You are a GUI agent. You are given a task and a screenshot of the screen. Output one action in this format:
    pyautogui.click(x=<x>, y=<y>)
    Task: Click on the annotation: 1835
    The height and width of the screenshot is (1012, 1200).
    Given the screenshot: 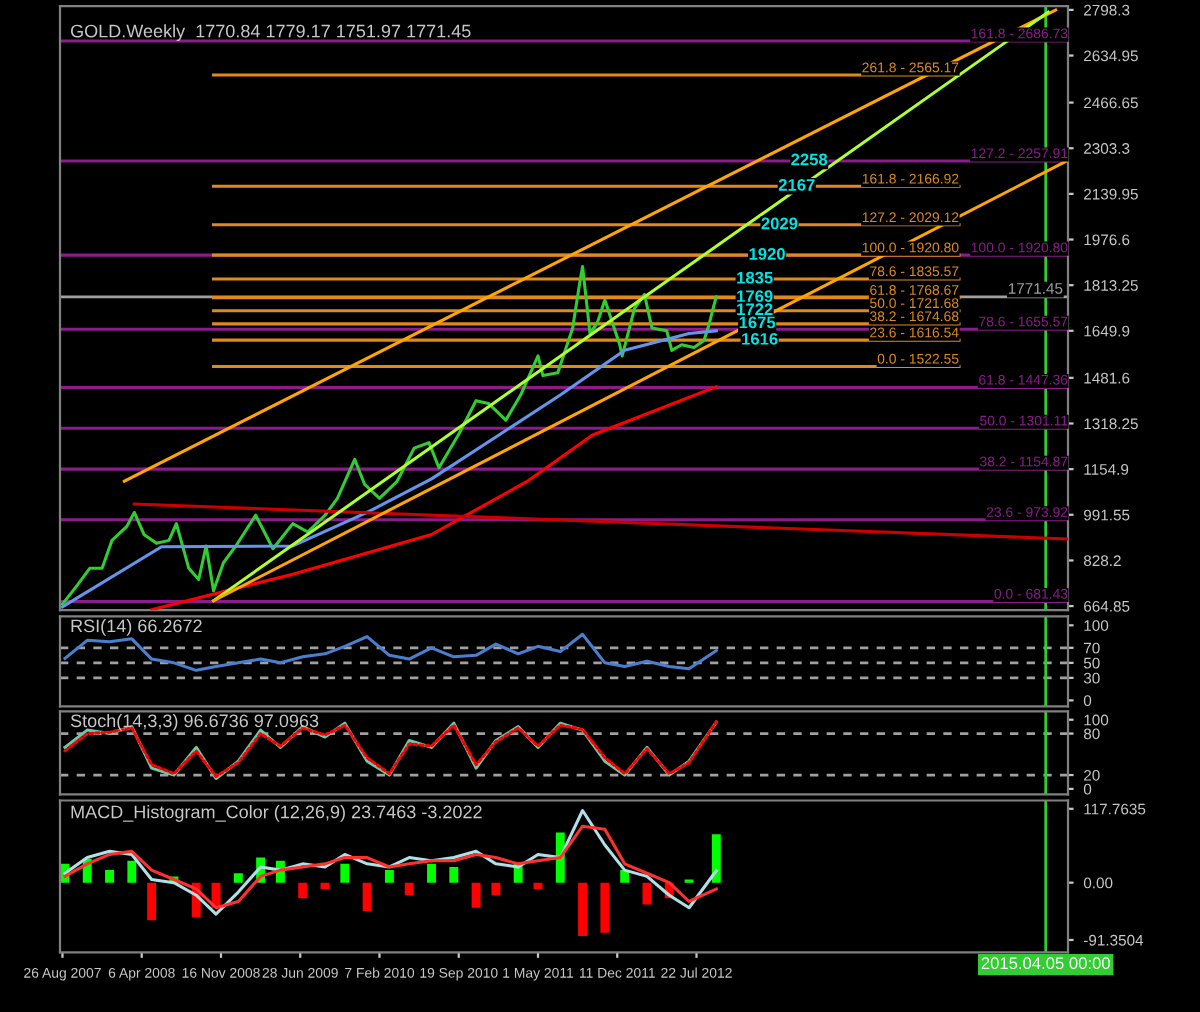 What is the action you would take?
    pyautogui.click(x=755, y=277)
    